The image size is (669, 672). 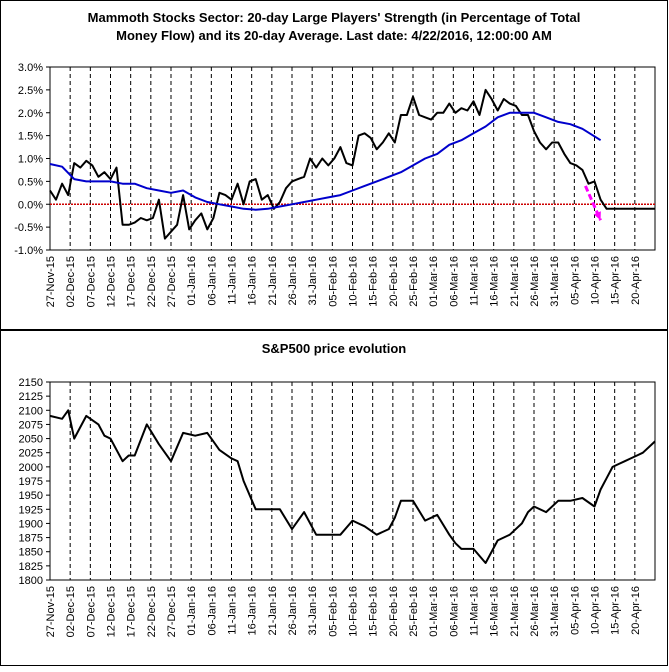 What do you see at coordinates (616, 610) in the screenshot?
I see `chart2-xtick-label: 15-Apr-16` at bounding box center [616, 610].